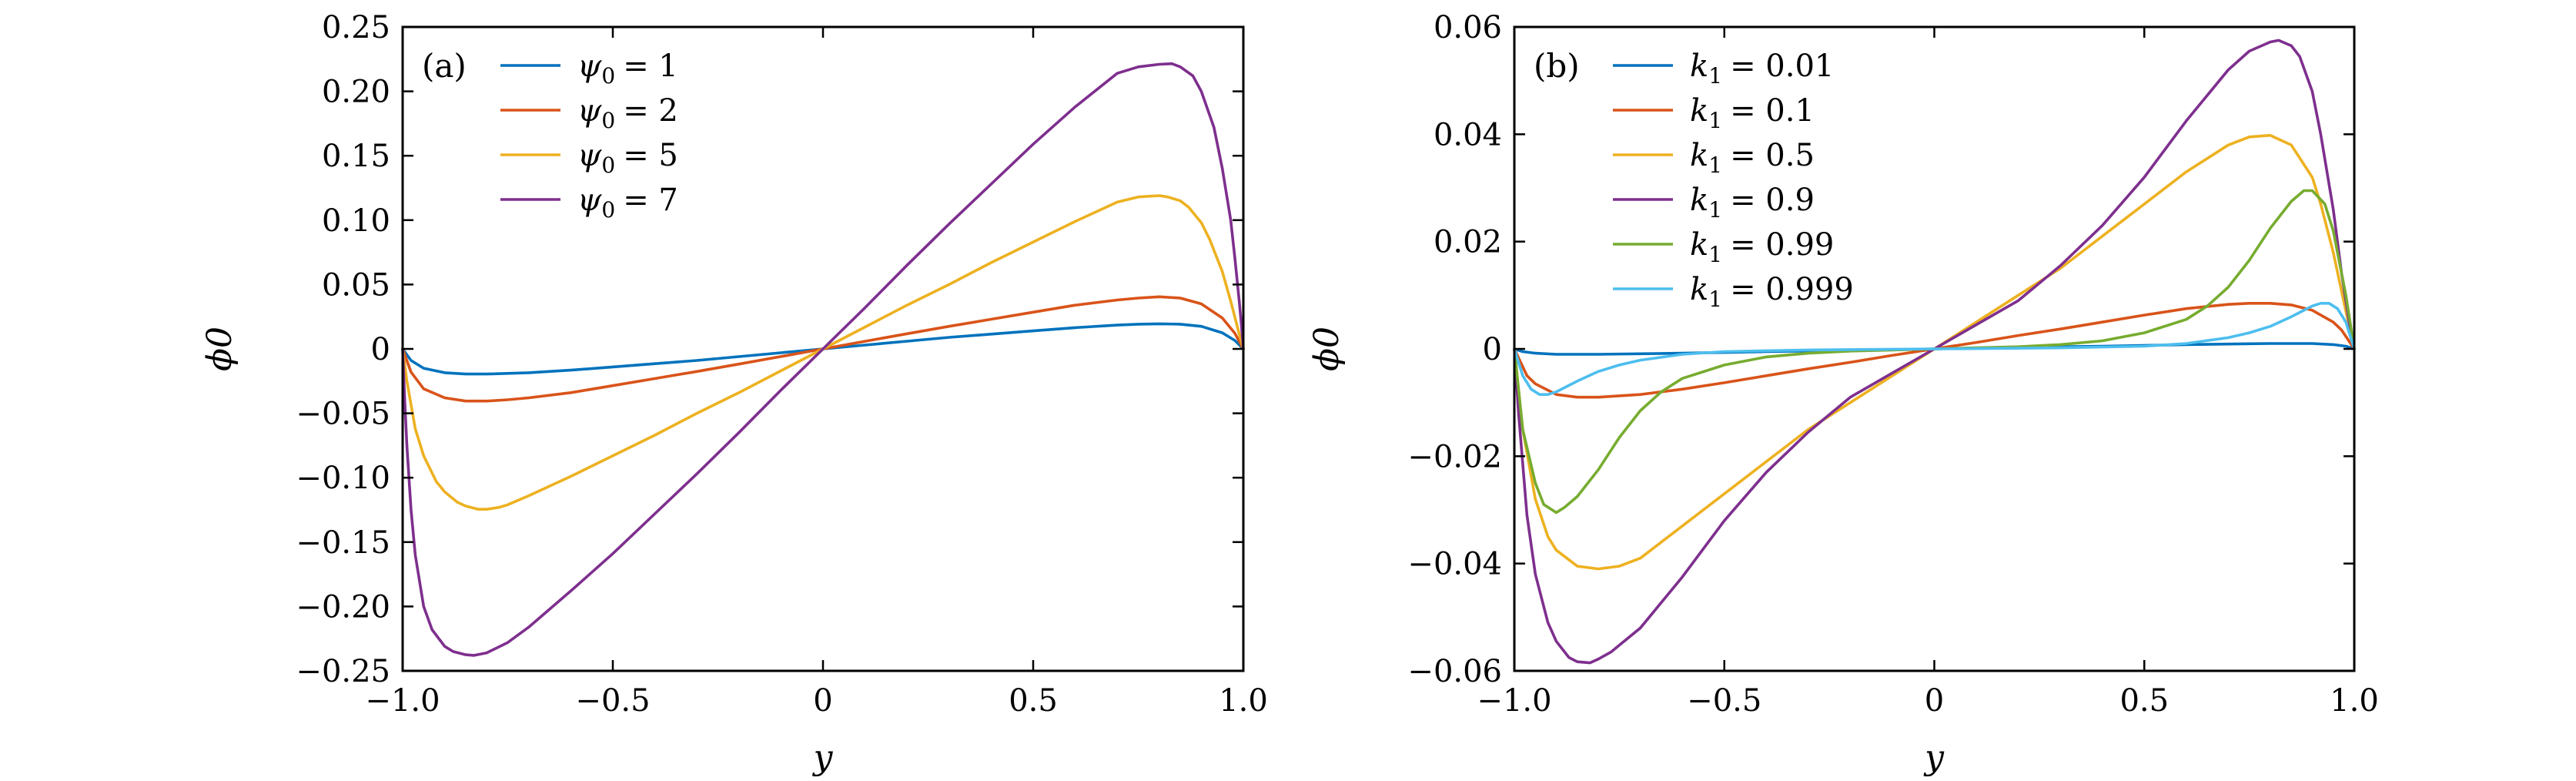 This screenshot has height=781, width=2576. What do you see at coordinates (1468, 28) in the screenshot?
I see `y-tick-label: 0.06` at bounding box center [1468, 28].